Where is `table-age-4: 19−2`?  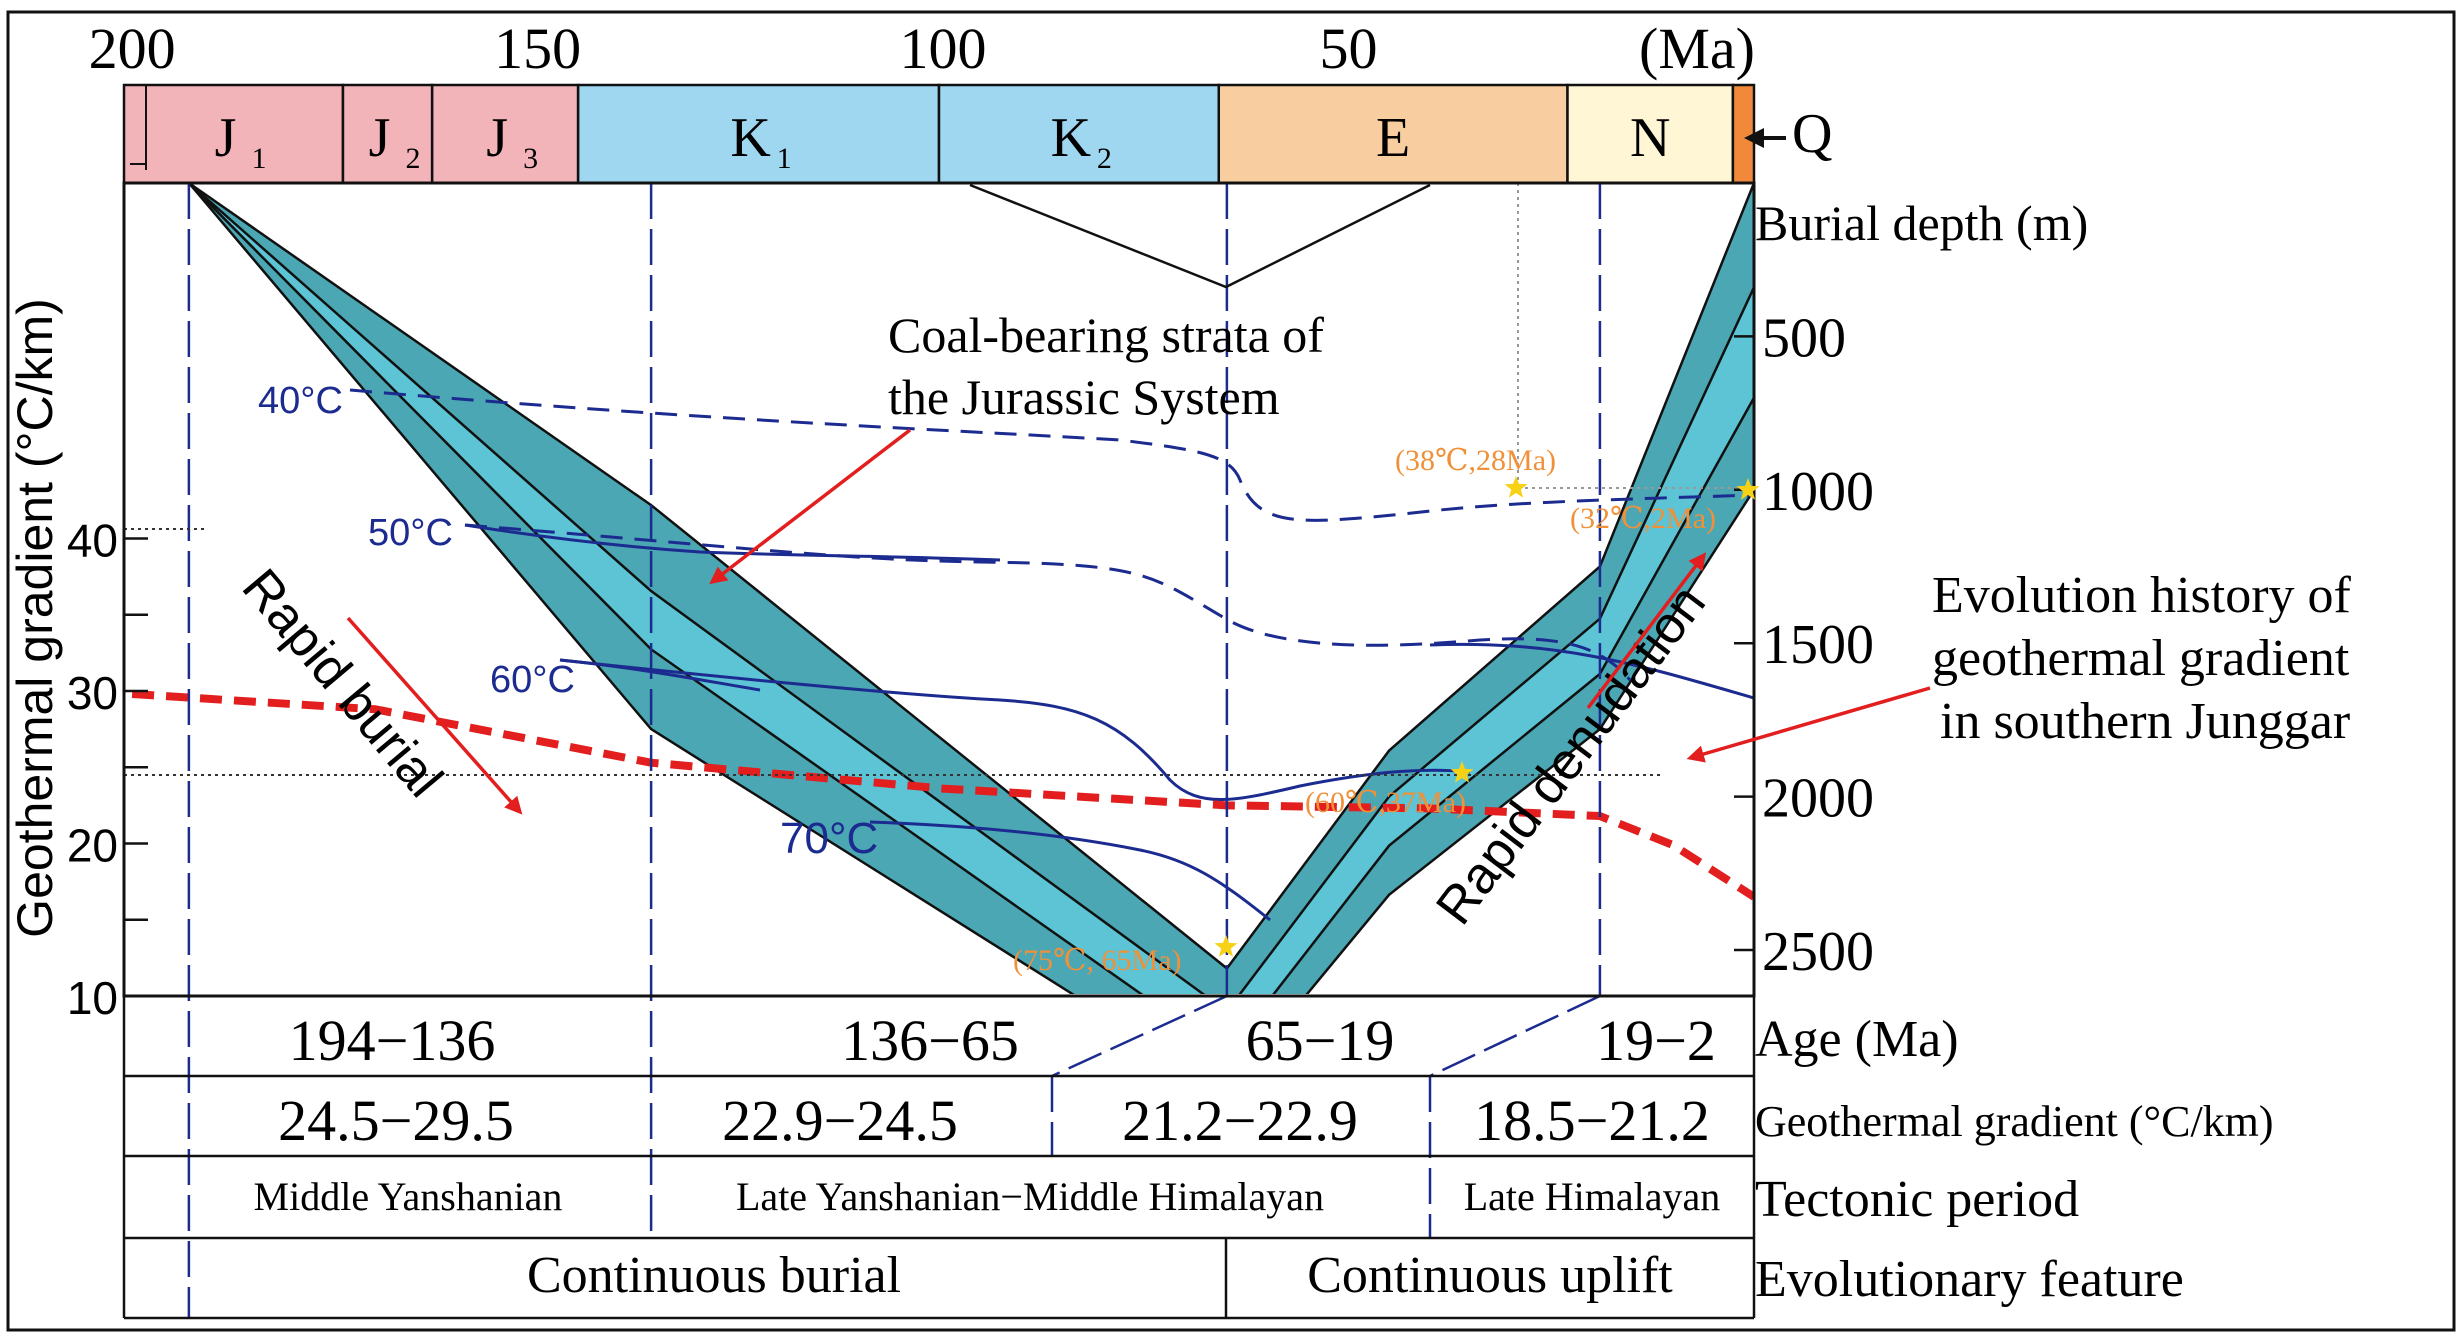 table-age-4: 19−2 is located at coordinates (1656, 1040).